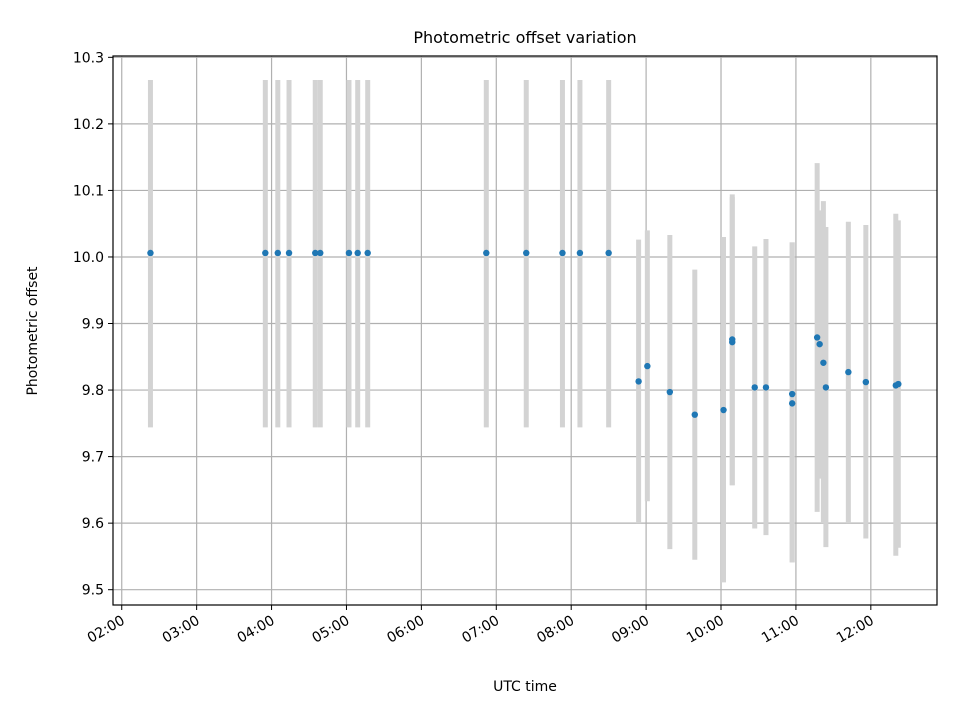 This screenshot has width=960, height=720. I want to click on y-tick-label: 10.3, so click(88, 58).